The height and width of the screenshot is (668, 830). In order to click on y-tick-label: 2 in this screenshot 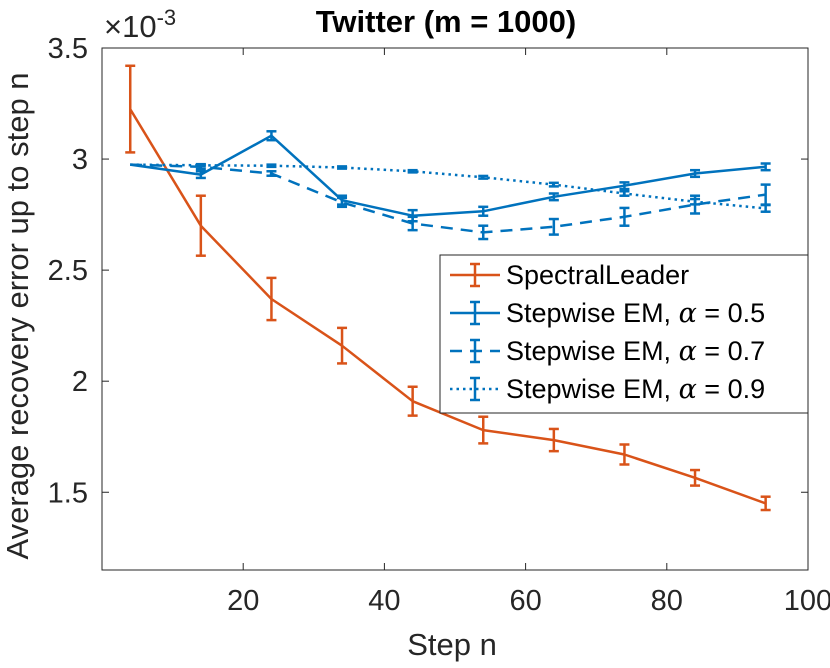, I will do `click(80, 382)`.